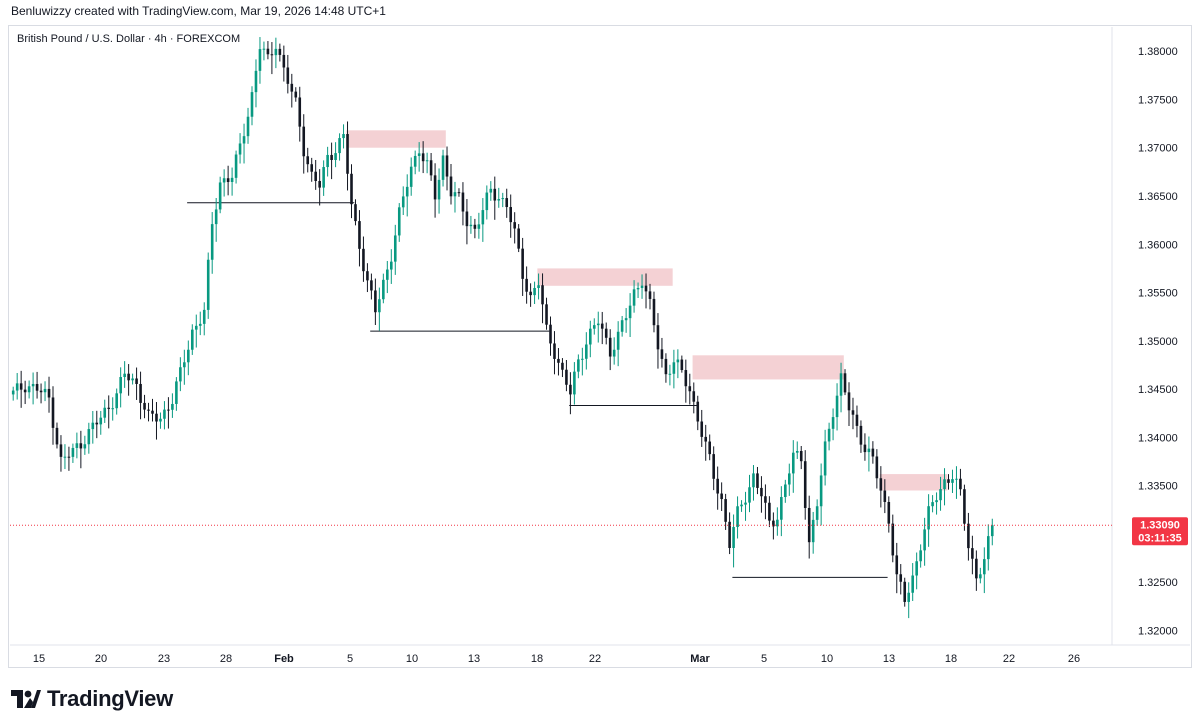 The width and height of the screenshot is (1200, 725). Describe the element at coordinates (768, 367) in the screenshot. I see `supply-zone` at that location.